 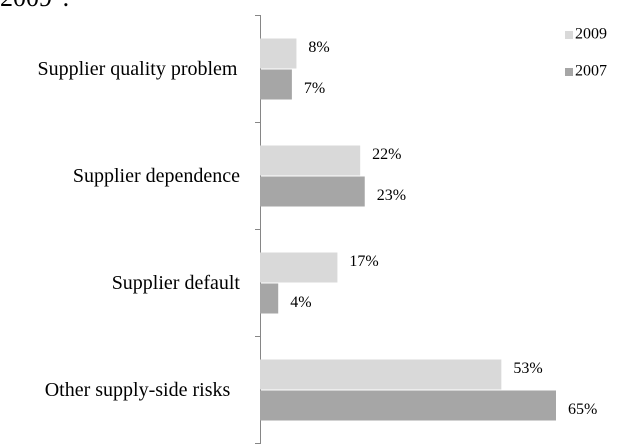 I want to click on value-label: 53%, so click(x=527, y=368).